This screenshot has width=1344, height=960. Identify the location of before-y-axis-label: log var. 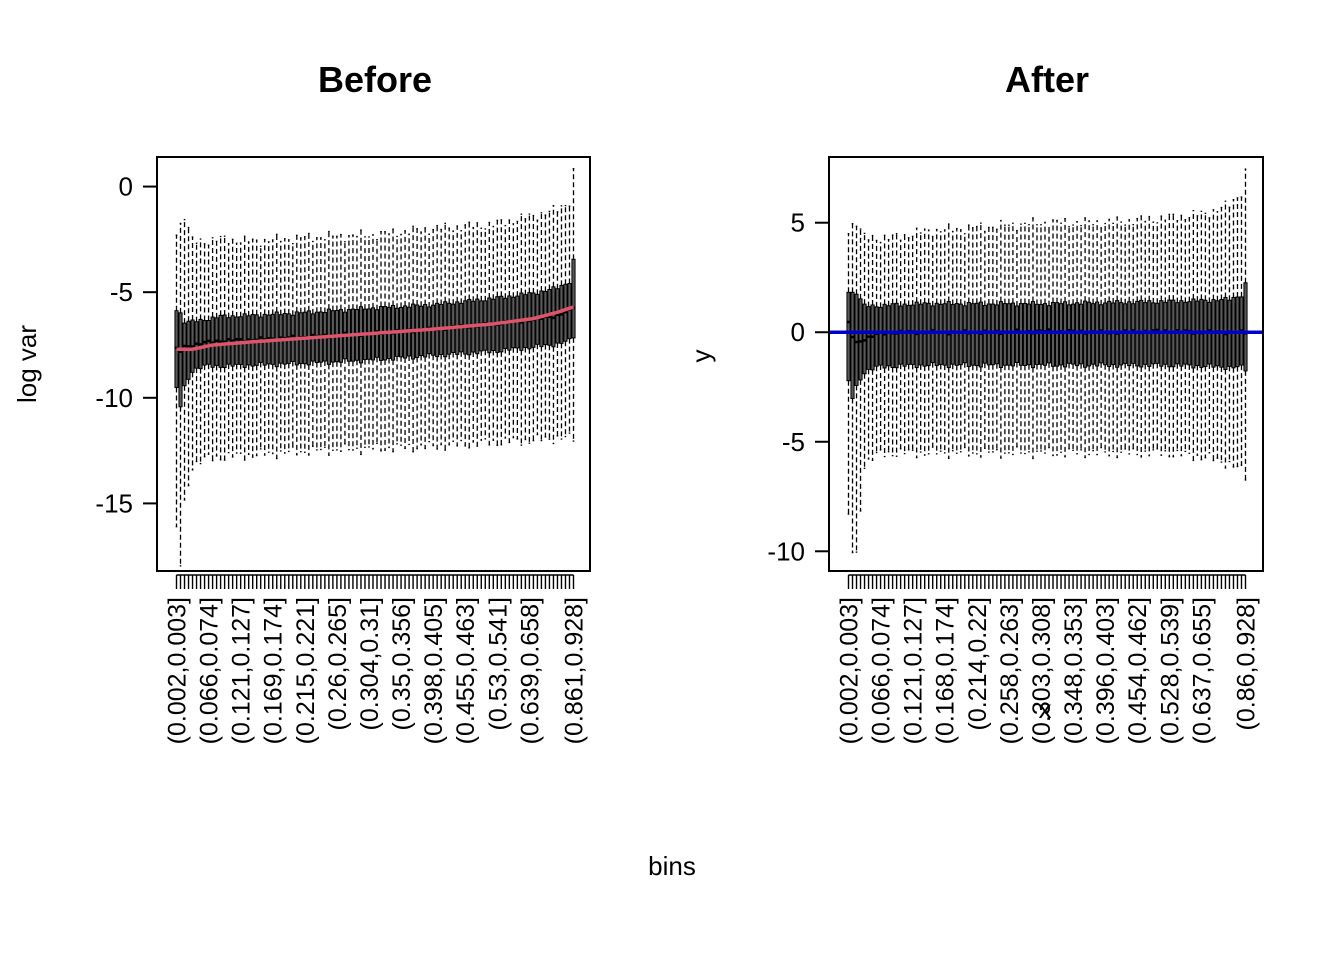
(27, 364).